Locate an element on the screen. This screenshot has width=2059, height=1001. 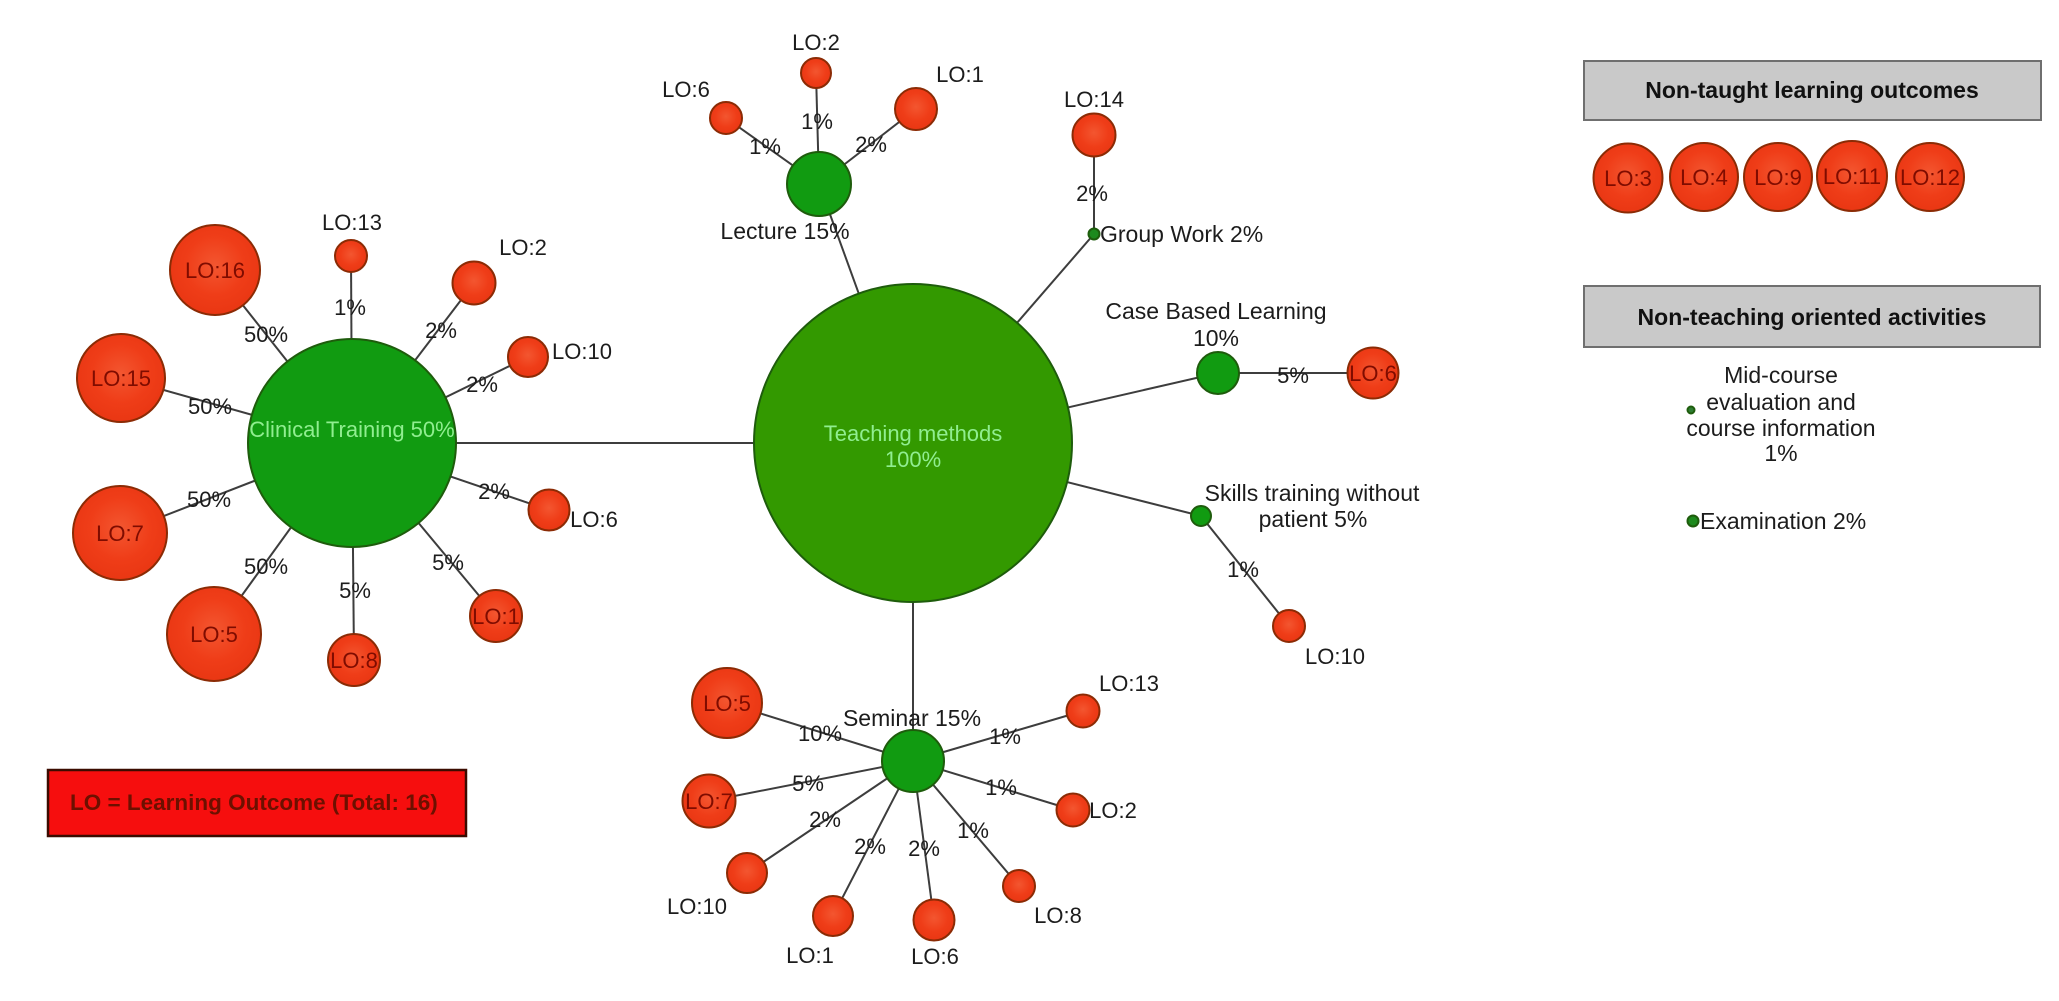
svg-text: Non-taught learning outcomes is located at coordinates (1812, 90).